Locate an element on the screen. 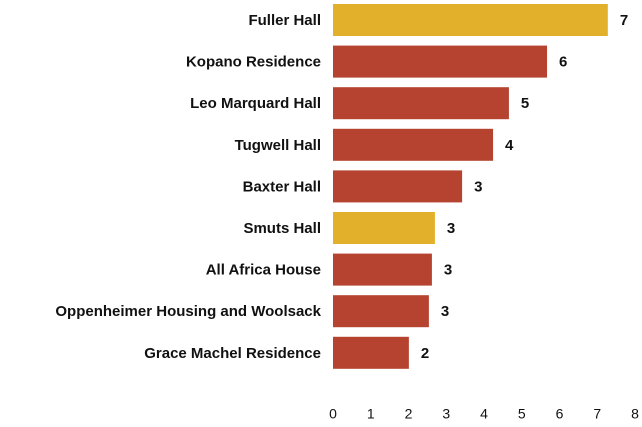 The height and width of the screenshot is (427, 642). category-label: Grace Machel Residence is located at coordinates (232, 353).